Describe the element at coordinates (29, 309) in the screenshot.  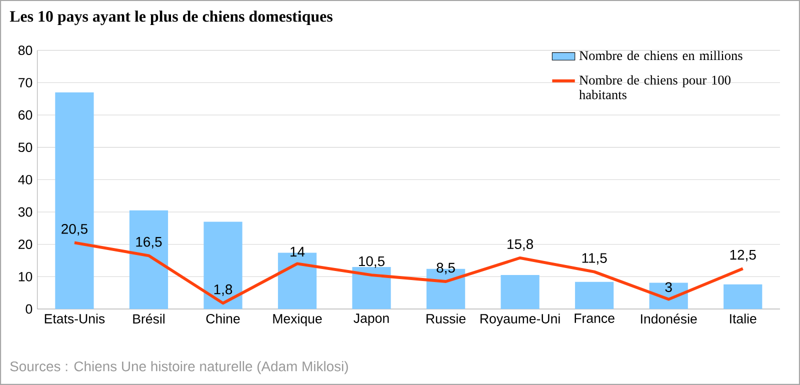
I see `y-tick-label: 0` at that location.